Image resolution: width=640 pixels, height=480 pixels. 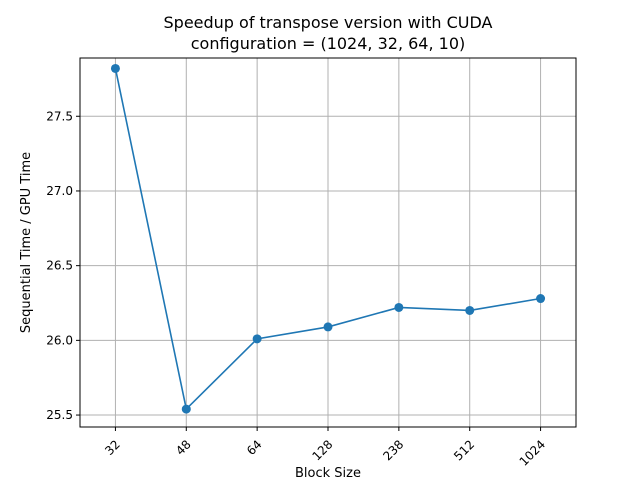 I want to click on x-tick-label: 128, so click(x=322, y=450).